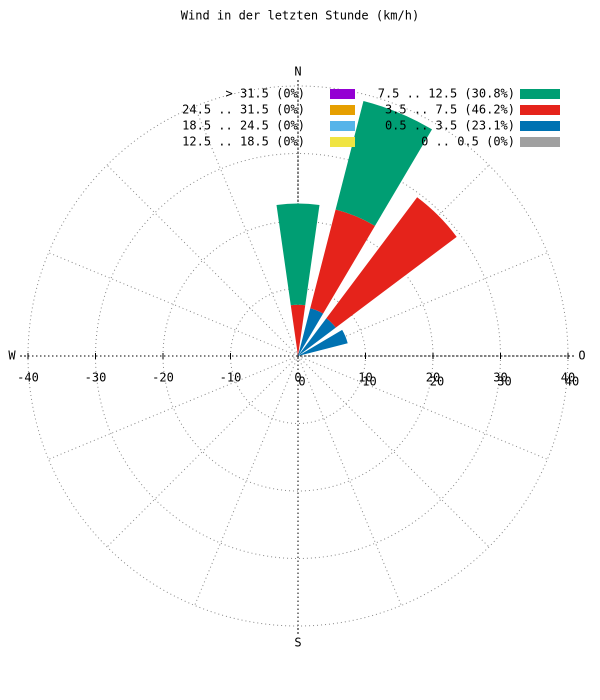  What do you see at coordinates (265, 94) in the screenshot?
I see `legend-label: > 31.5 (0%)` at bounding box center [265, 94].